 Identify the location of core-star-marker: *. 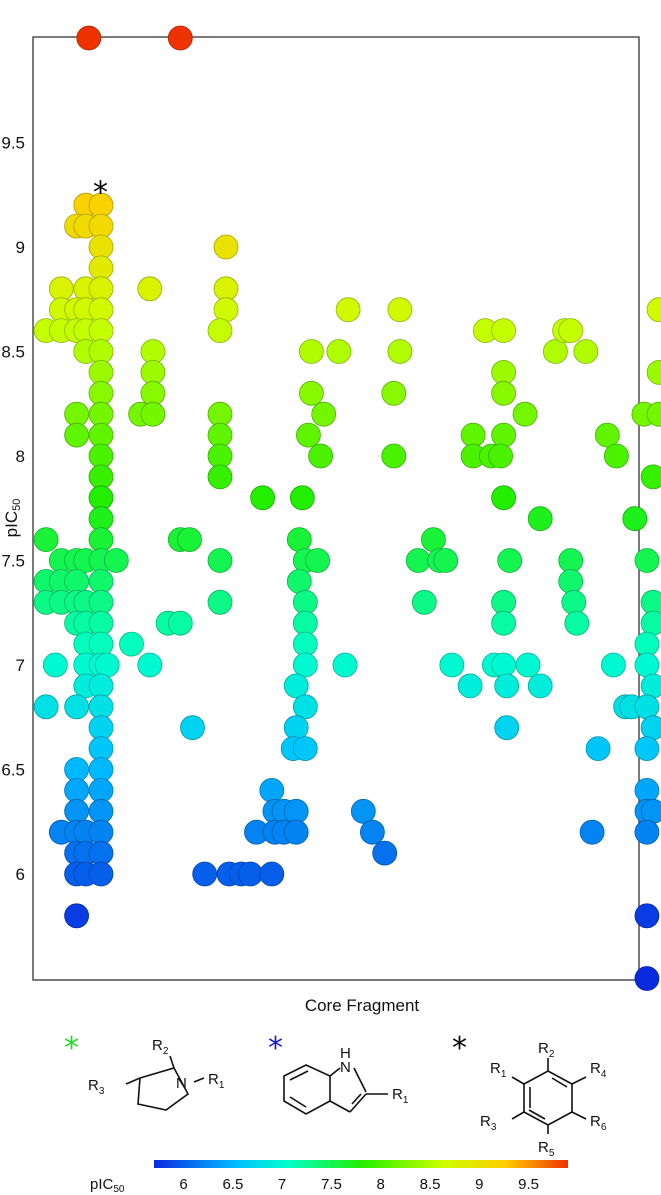
(192, 6).